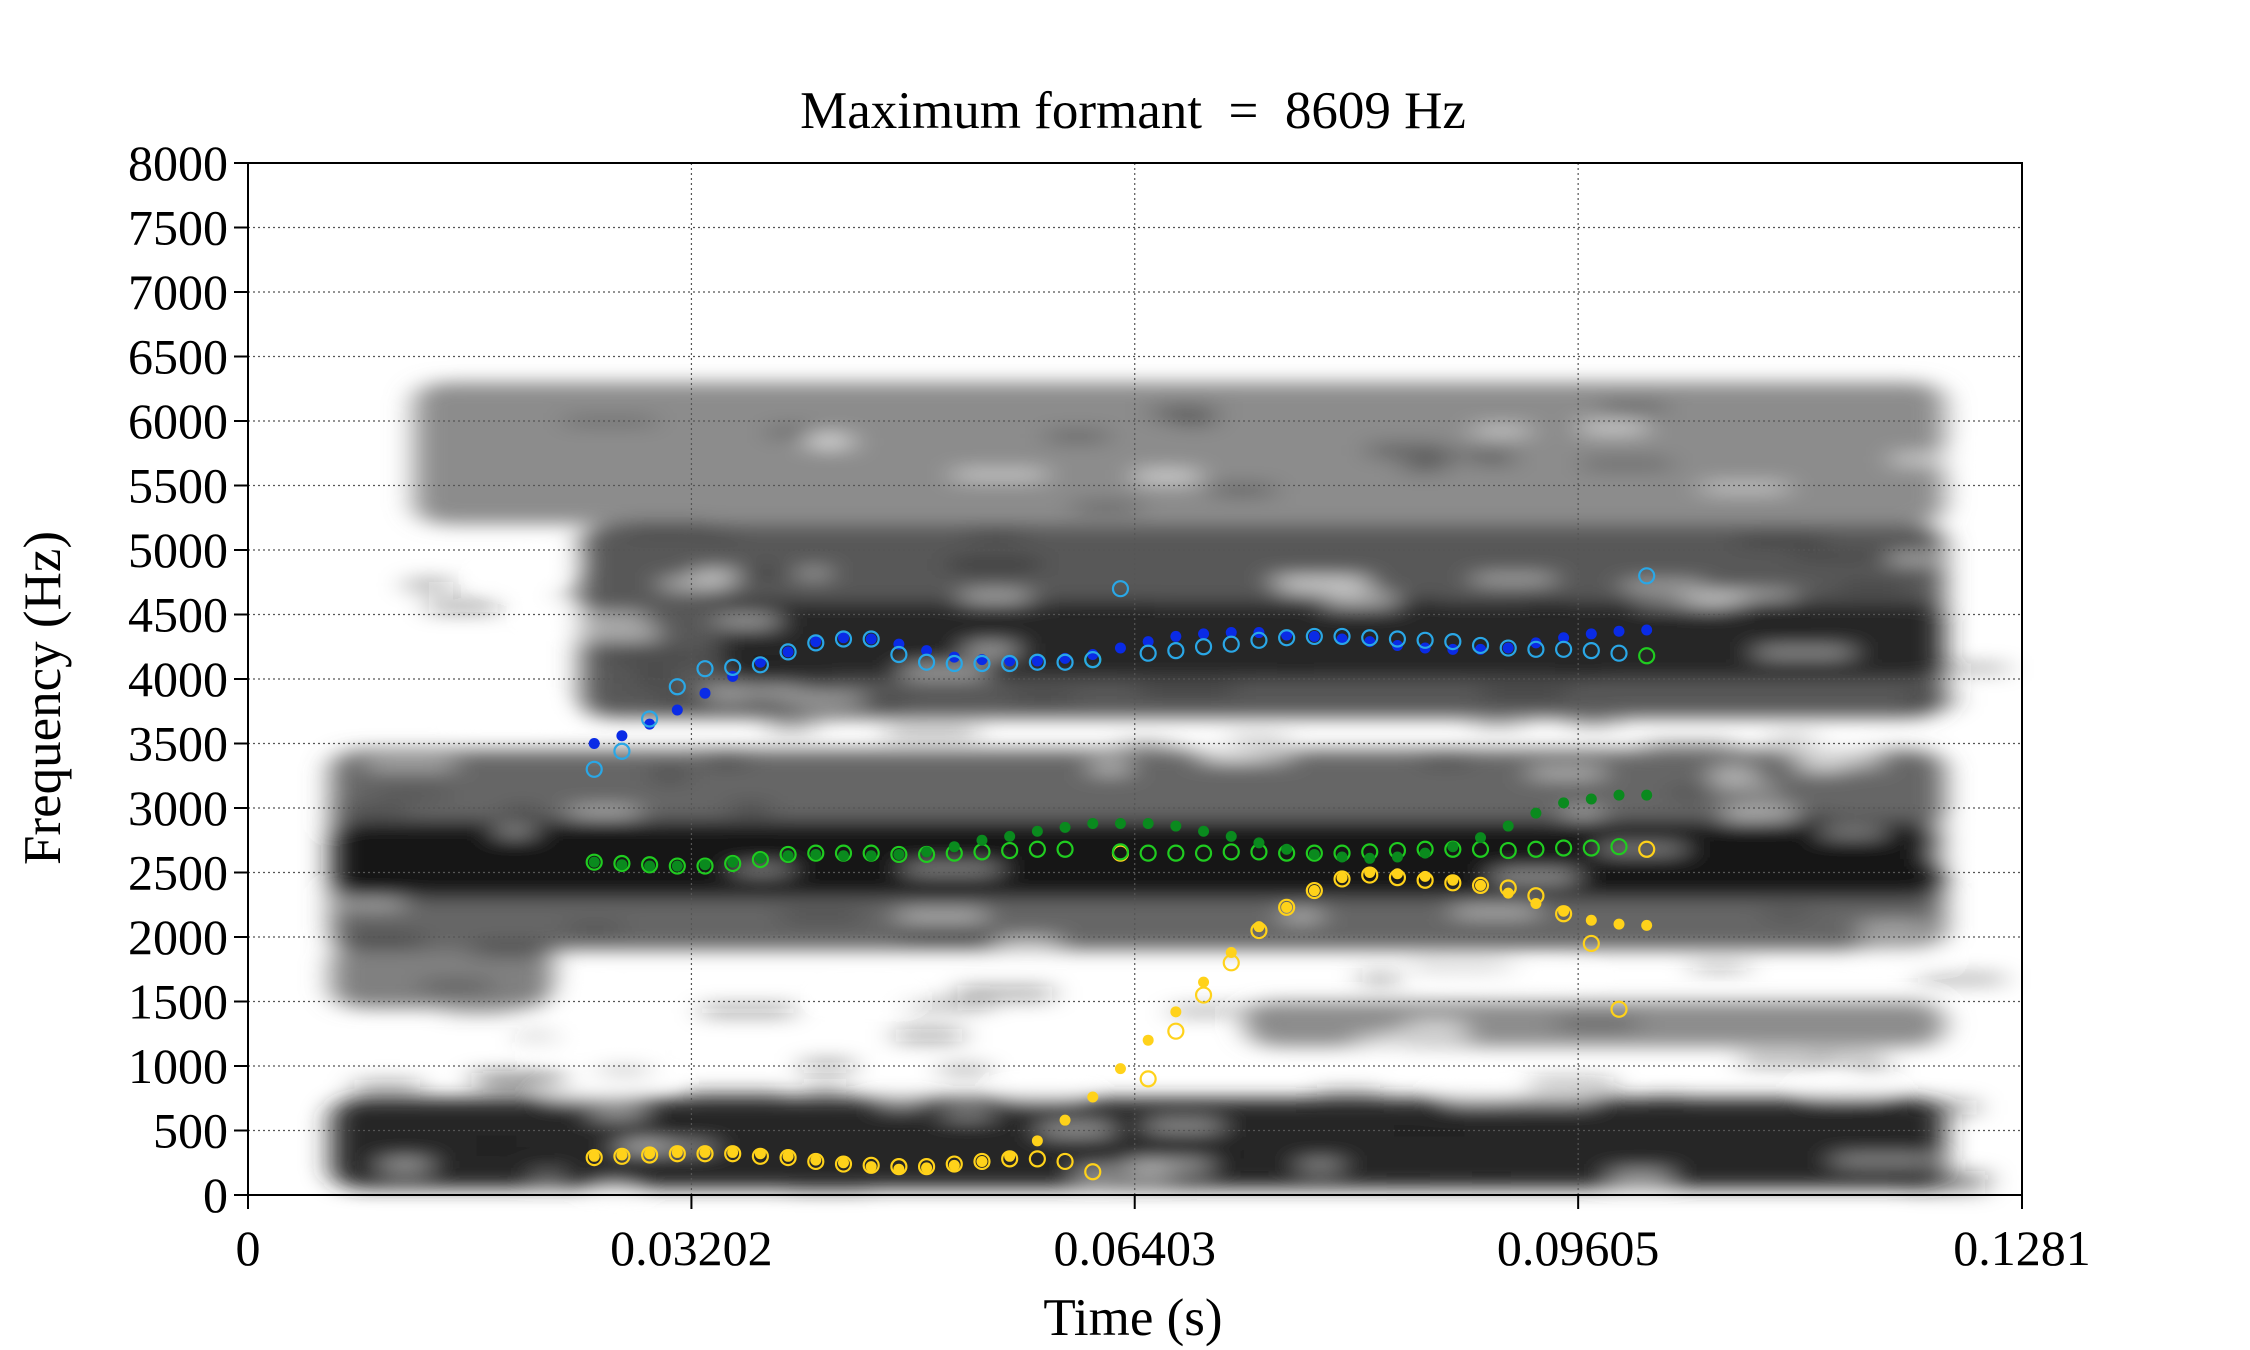 This screenshot has width=2250, height=1350. What do you see at coordinates (178, 1002) in the screenshot?
I see `y-tick-label: 1500` at bounding box center [178, 1002].